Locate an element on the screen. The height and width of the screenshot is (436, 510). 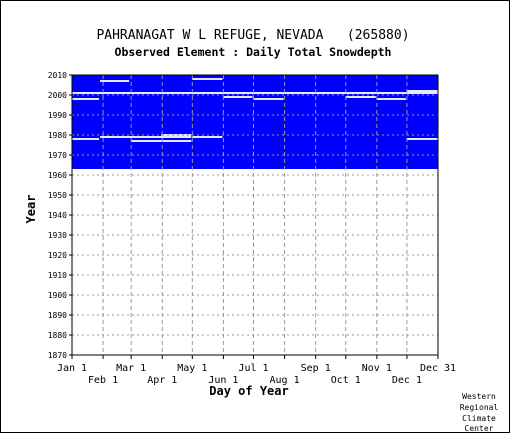
x-tick-label: Mar 1 is located at coordinates (131, 368).